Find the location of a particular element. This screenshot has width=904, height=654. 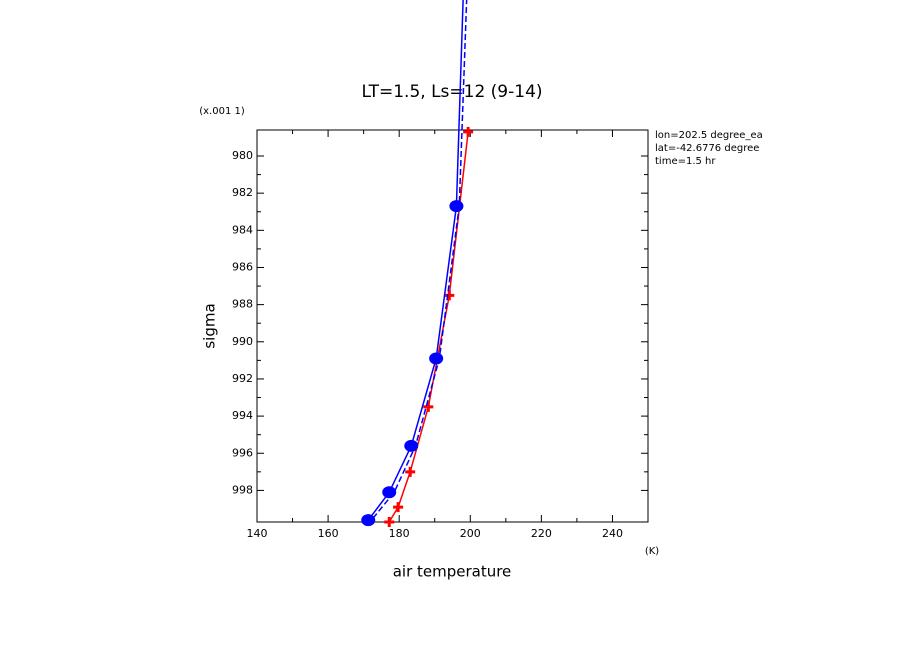

y-scale-note: (x.001 1) is located at coordinates (222, 111).